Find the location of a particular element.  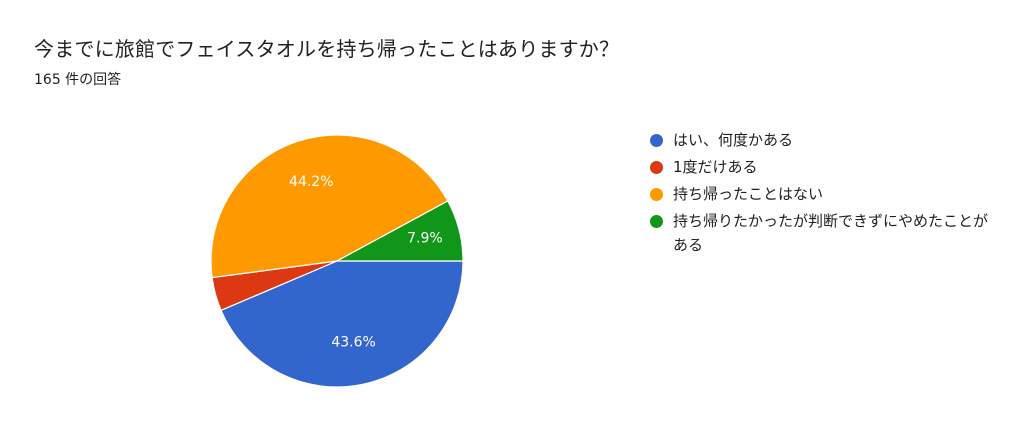

response-count: 165 件の回答 is located at coordinates (78, 80).